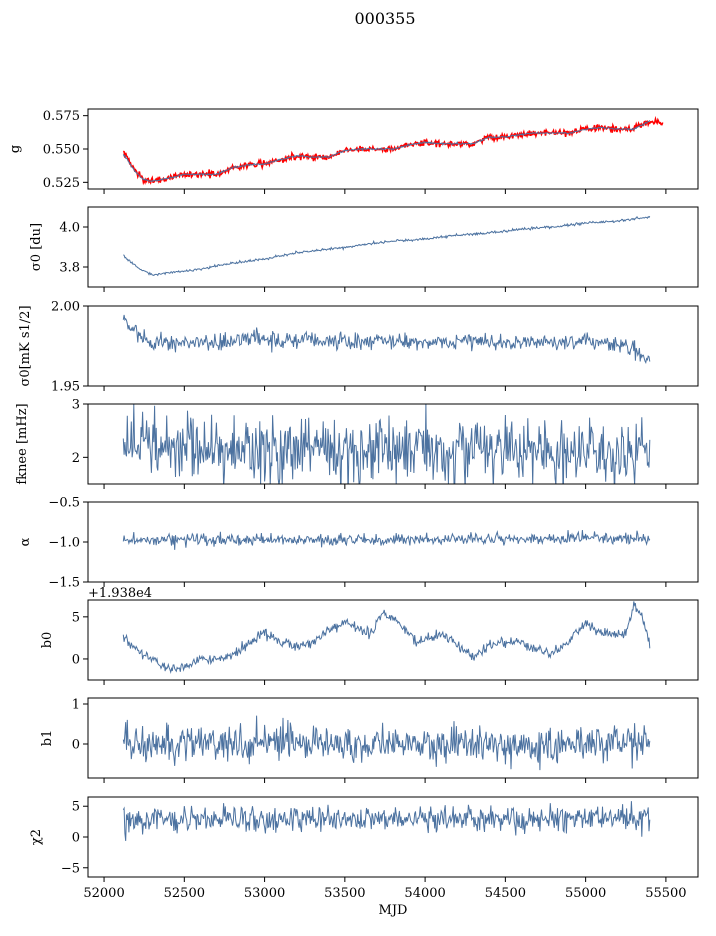  What do you see at coordinates (70, 868) in the screenshot?
I see `y-tick-label: −5` at bounding box center [70, 868].